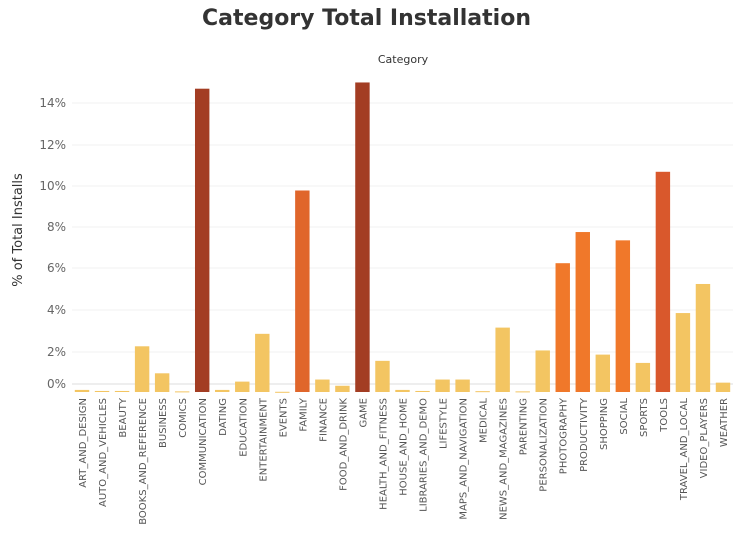 This screenshot has height=552, width=733. Describe the element at coordinates (684, 450) in the screenshot. I see `category-label: TRAVEL_AND_LOCAL` at that location.